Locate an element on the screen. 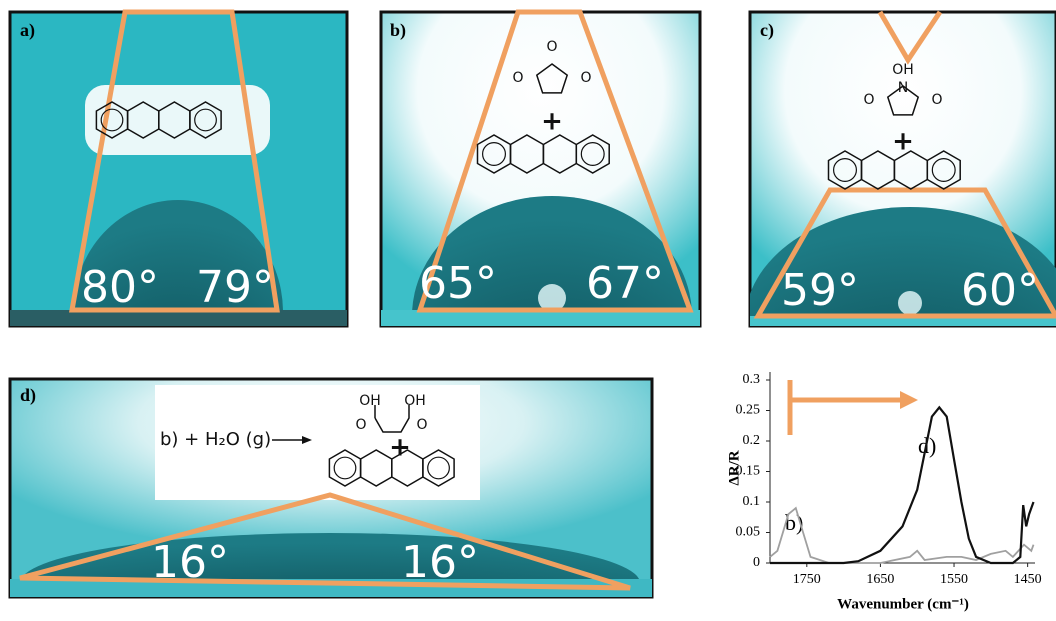 Image resolution: width=1056 pixels, height=621 pixels. x-tick-label: 1450 is located at coordinates (1028, 579).